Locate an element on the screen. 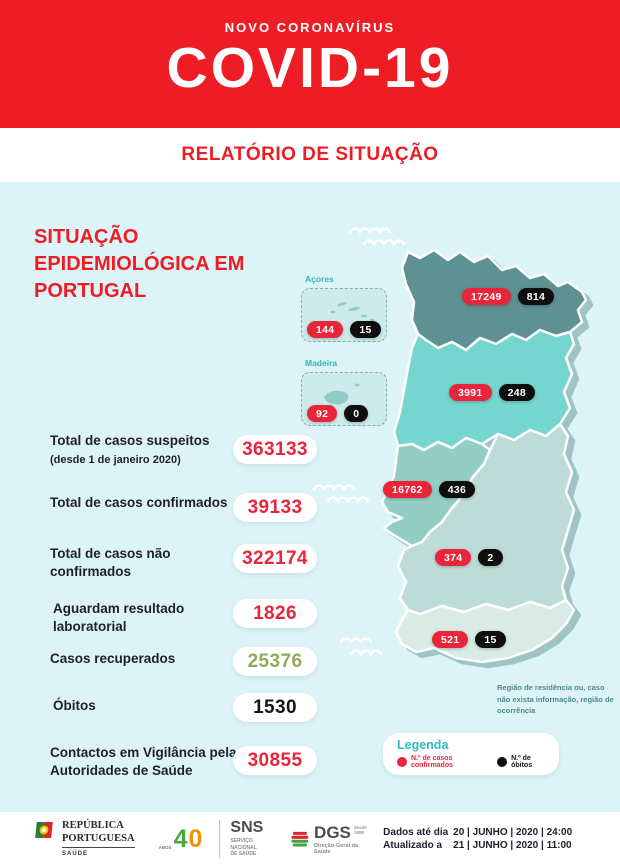 This screenshot has width=620, height=866. banner-title: COVID-19 is located at coordinates (310, 68).